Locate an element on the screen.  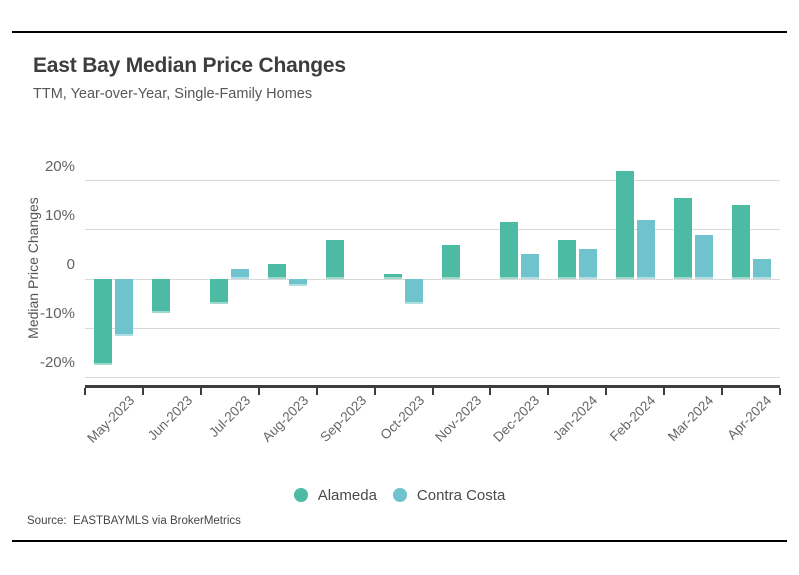
legend: Alameda Contra Costa is located at coordinates (399, 495).